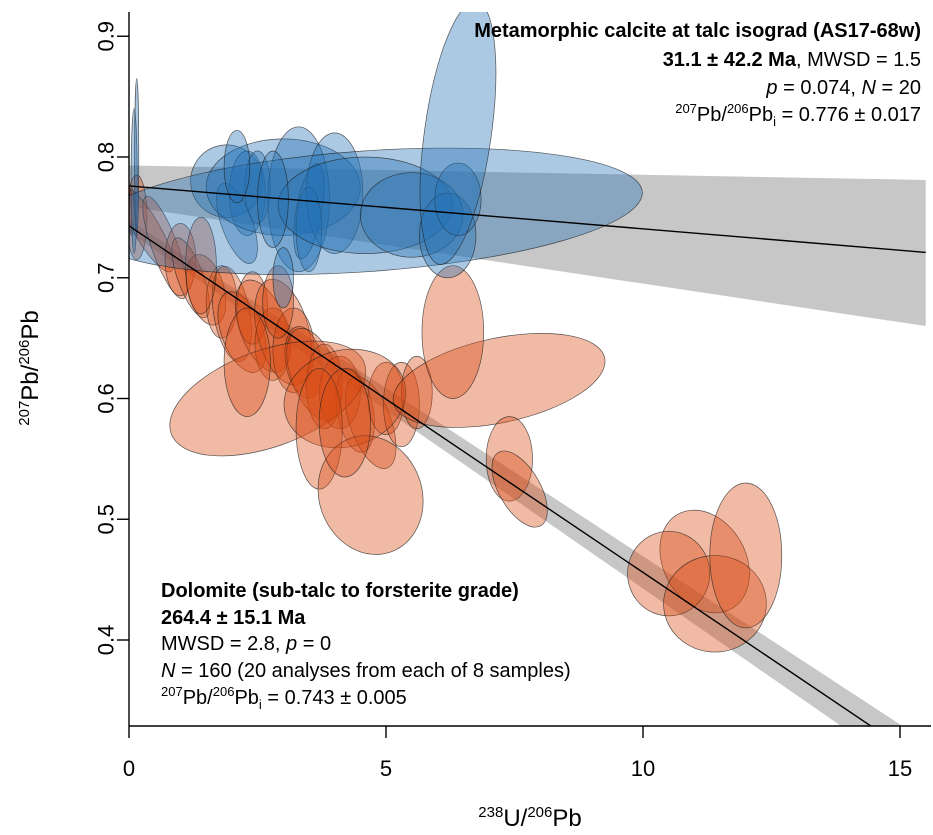  Describe the element at coordinates (260, 704) in the screenshot. I see `dolomite-initial-sub: i` at that location.